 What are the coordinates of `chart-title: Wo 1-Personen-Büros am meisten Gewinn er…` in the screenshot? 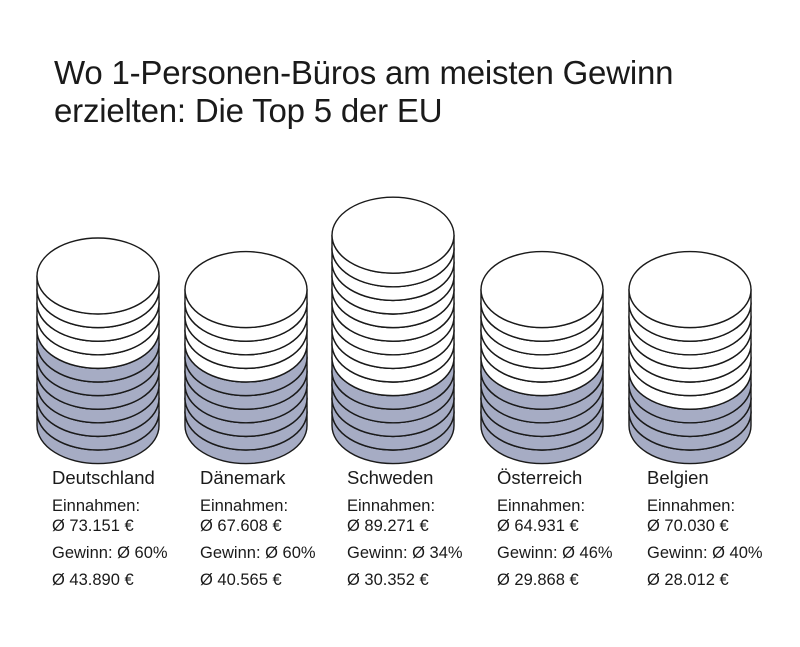 It's located at (404, 92).